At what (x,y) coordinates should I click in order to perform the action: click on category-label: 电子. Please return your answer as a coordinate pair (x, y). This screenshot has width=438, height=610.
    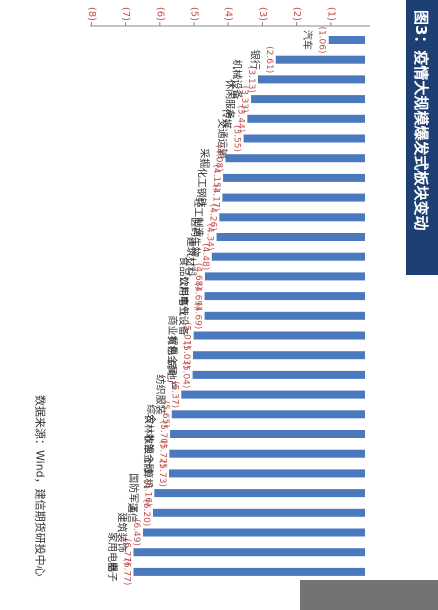
    Looking at the image, I should click on (112, 572).